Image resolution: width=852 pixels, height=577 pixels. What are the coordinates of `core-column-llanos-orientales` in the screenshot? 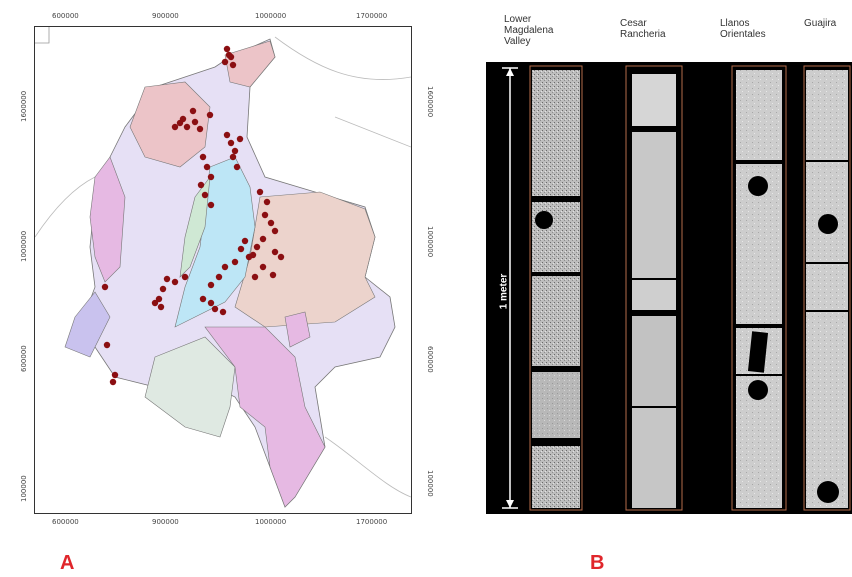 It's located at (759, 288).